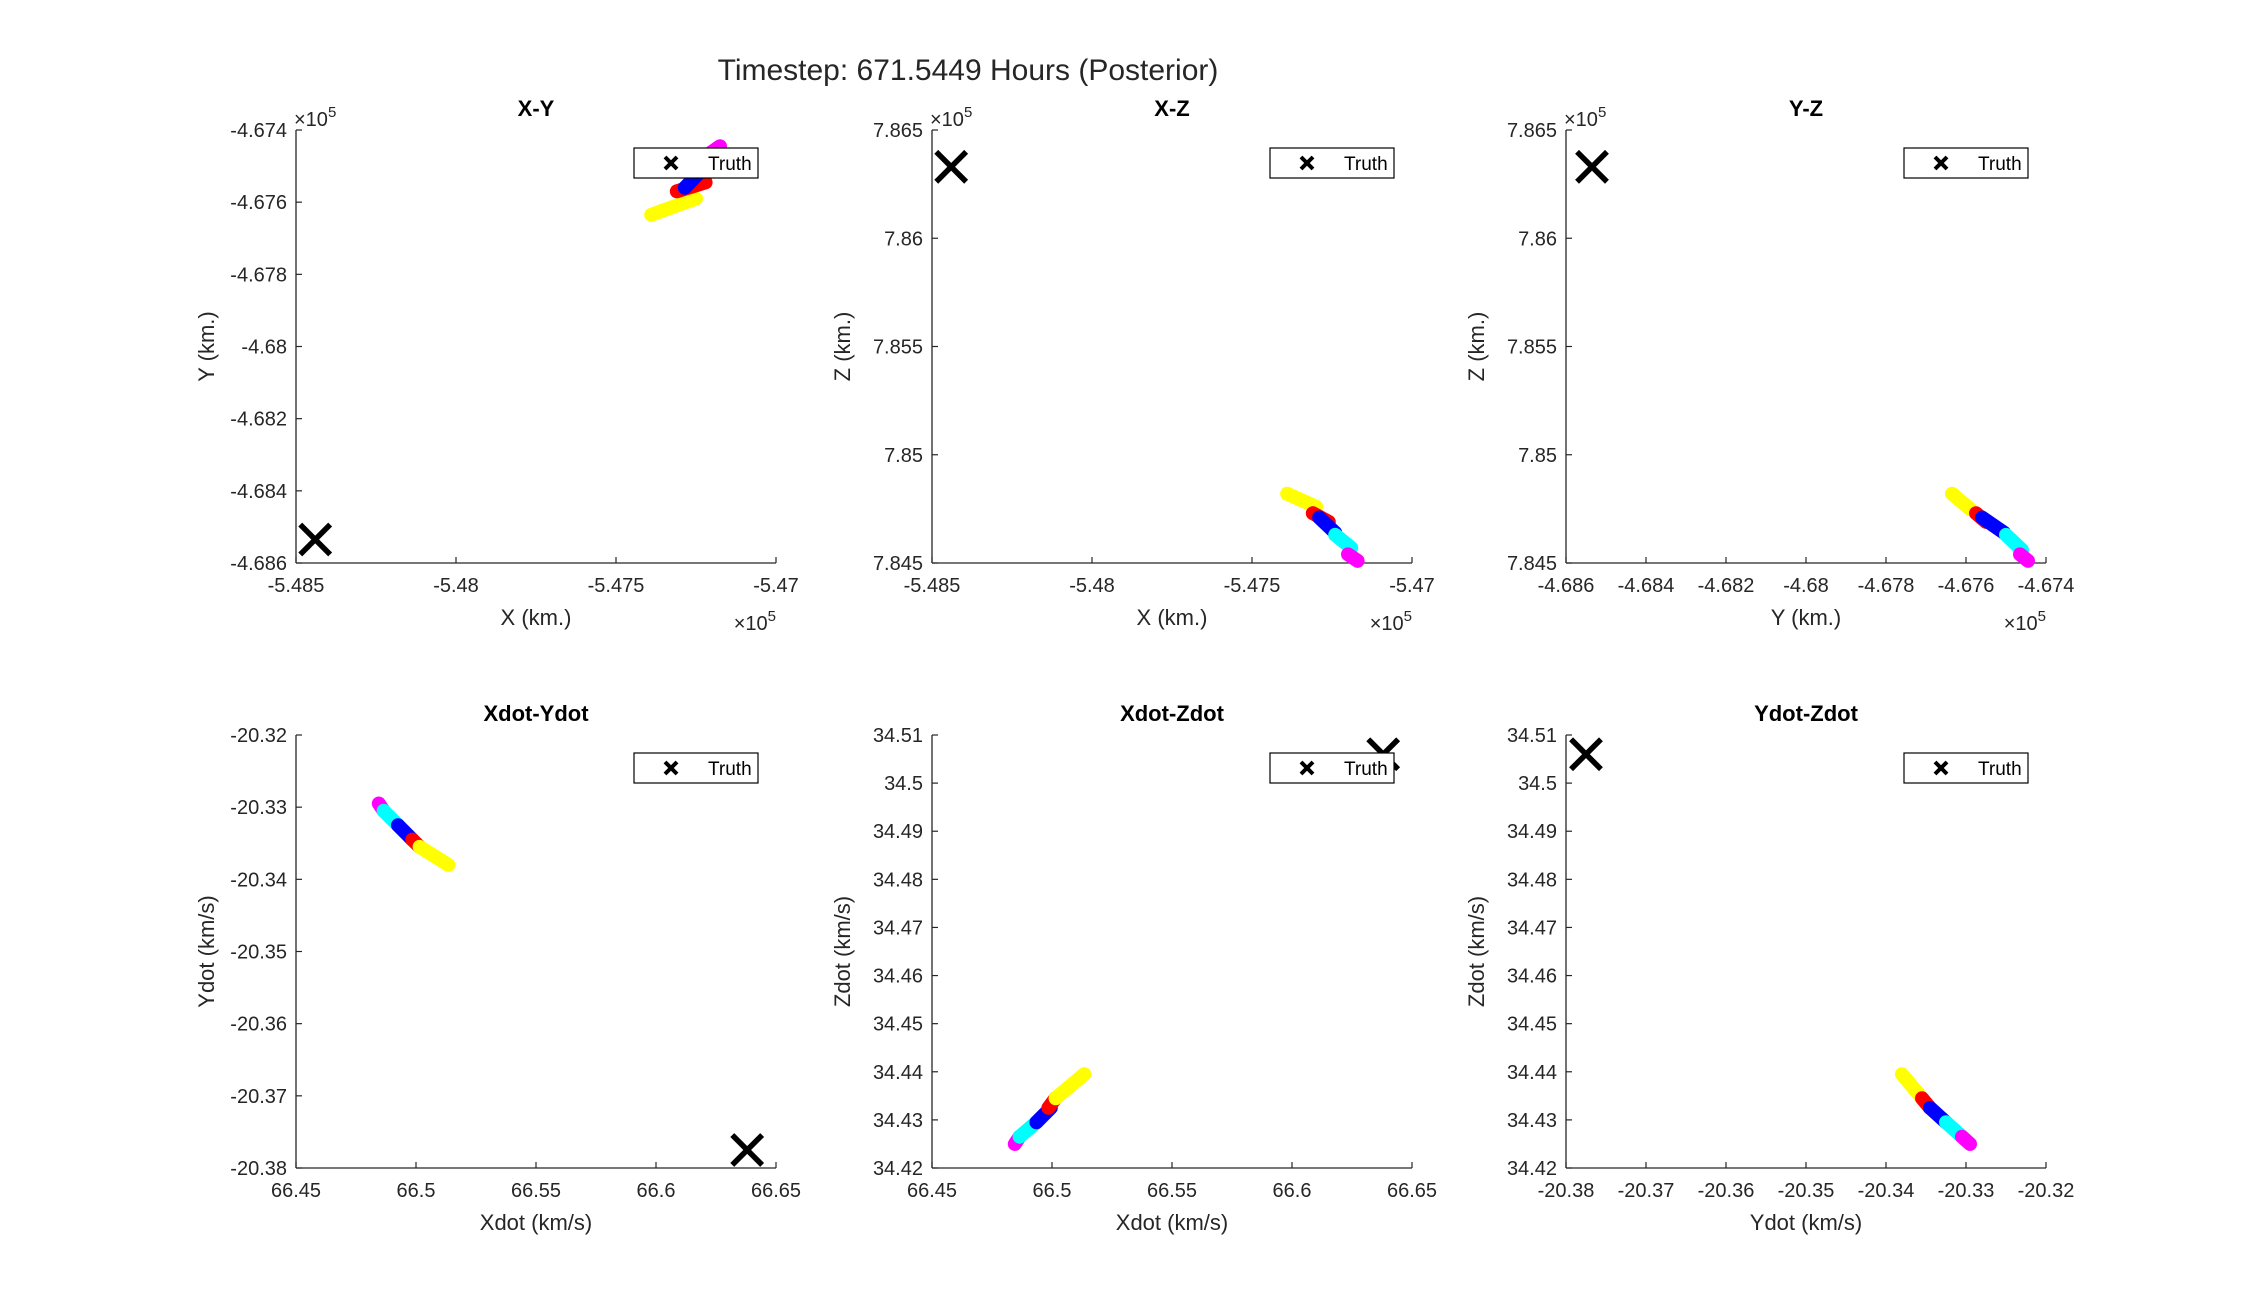 This screenshot has width=2250, height=1302. Describe the element at coordinates (258, 1025) in the screenshot. I see `y-tick-label: -20.36` at that location.